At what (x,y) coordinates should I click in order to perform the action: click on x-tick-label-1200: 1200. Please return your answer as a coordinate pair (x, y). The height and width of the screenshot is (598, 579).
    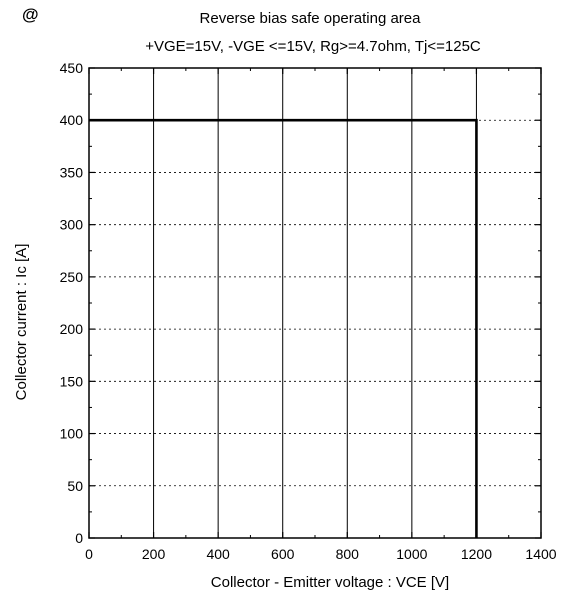
    Looking at the image, I should click on (476, 554).